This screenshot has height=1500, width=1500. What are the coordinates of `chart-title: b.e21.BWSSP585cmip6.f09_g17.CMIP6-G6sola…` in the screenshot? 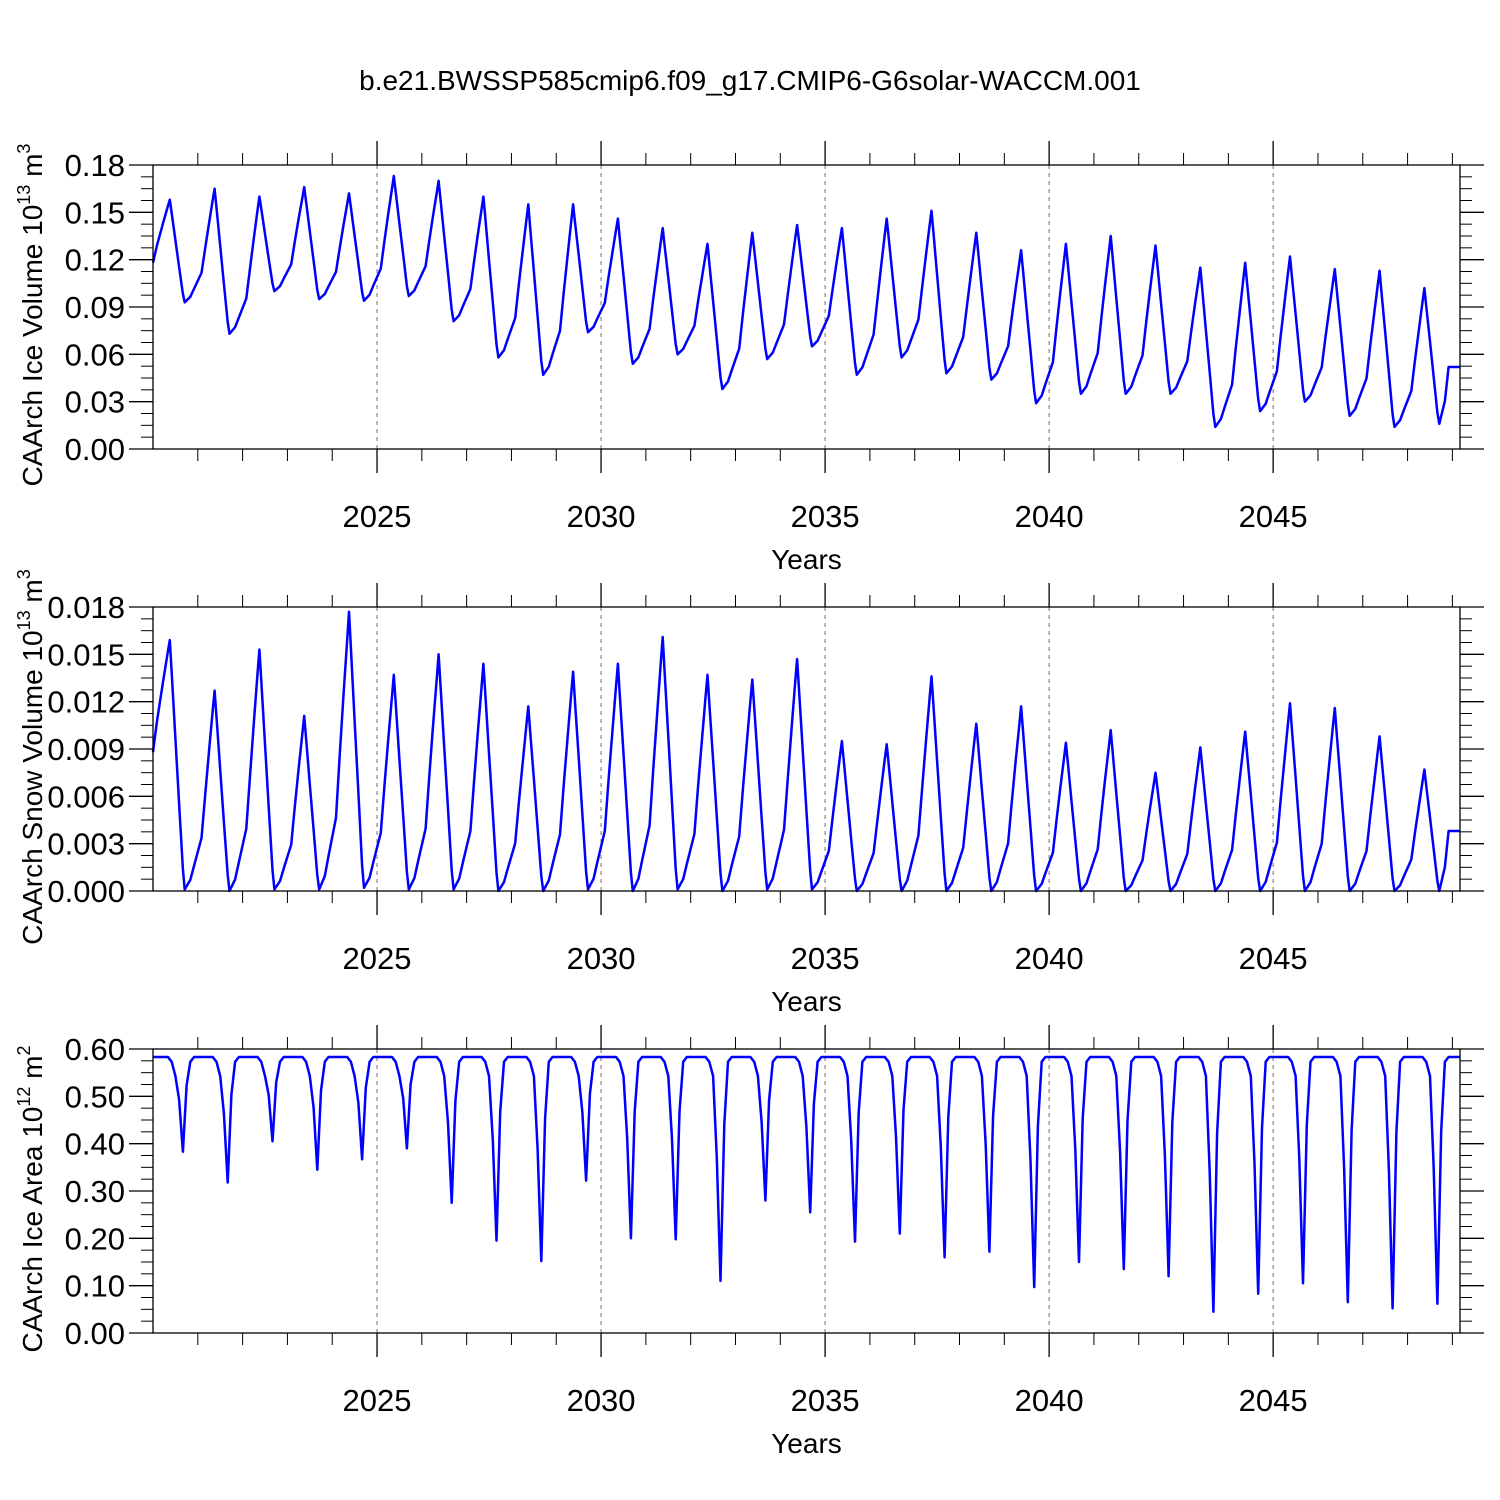 It's located at (750, 80).